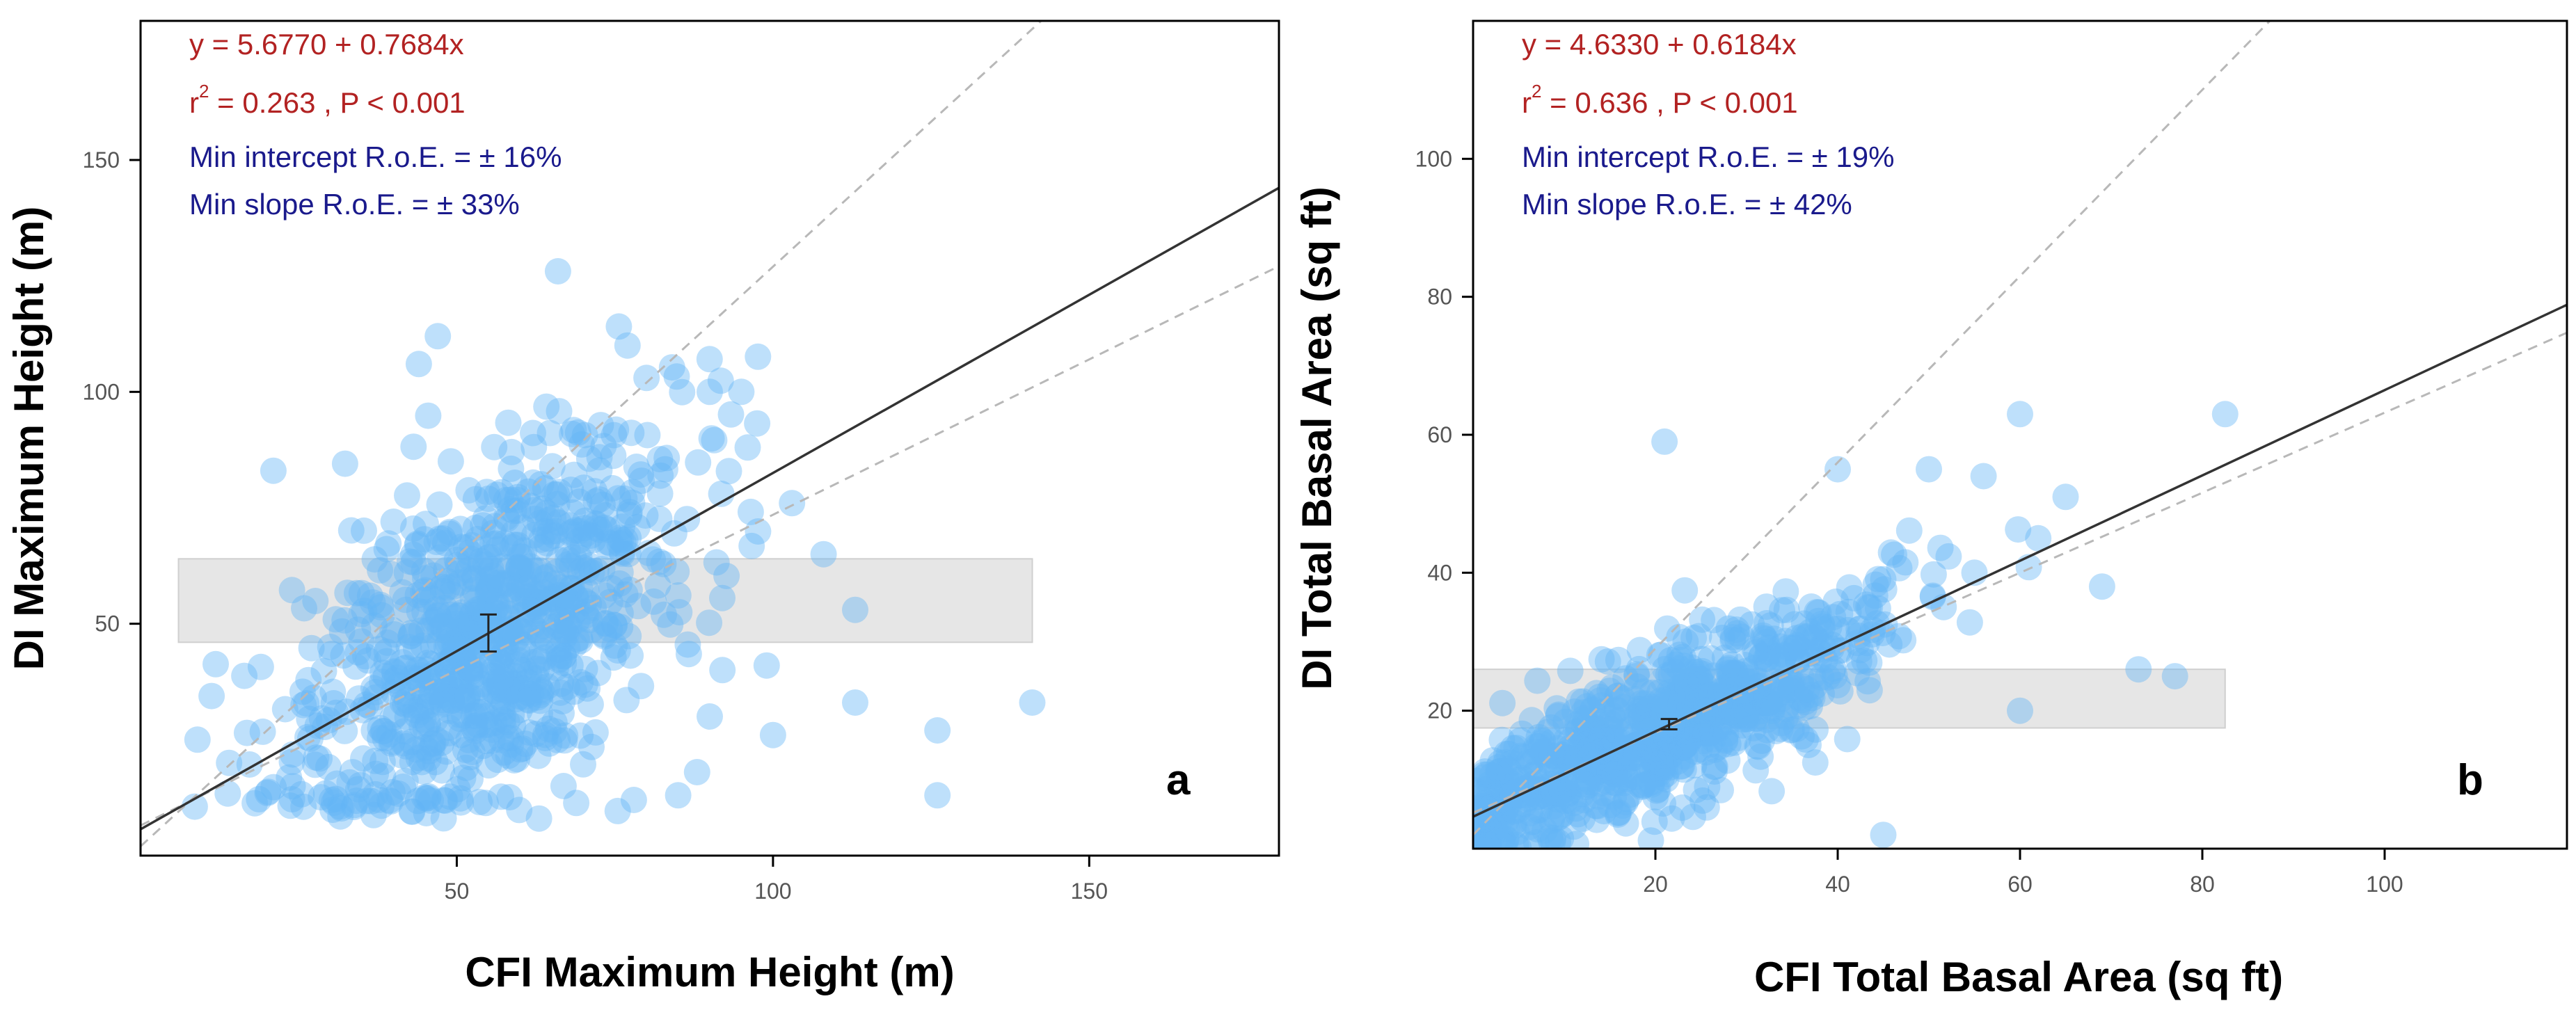 This screenshot has width=2576, height=1017. What do you see at coordinates (194, 102) in the screenshot?
I see `r-squared-prefix: r` at bounding box center [194, 102].